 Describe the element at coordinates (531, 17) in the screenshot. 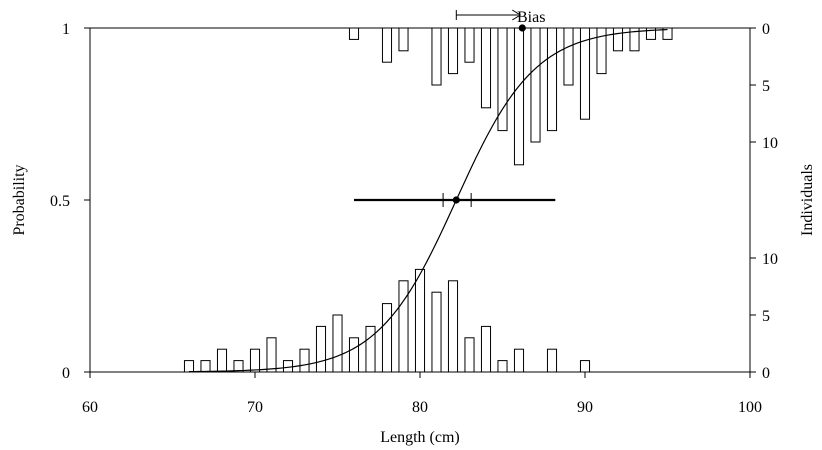

I see `bias-label: Bias` at that location.